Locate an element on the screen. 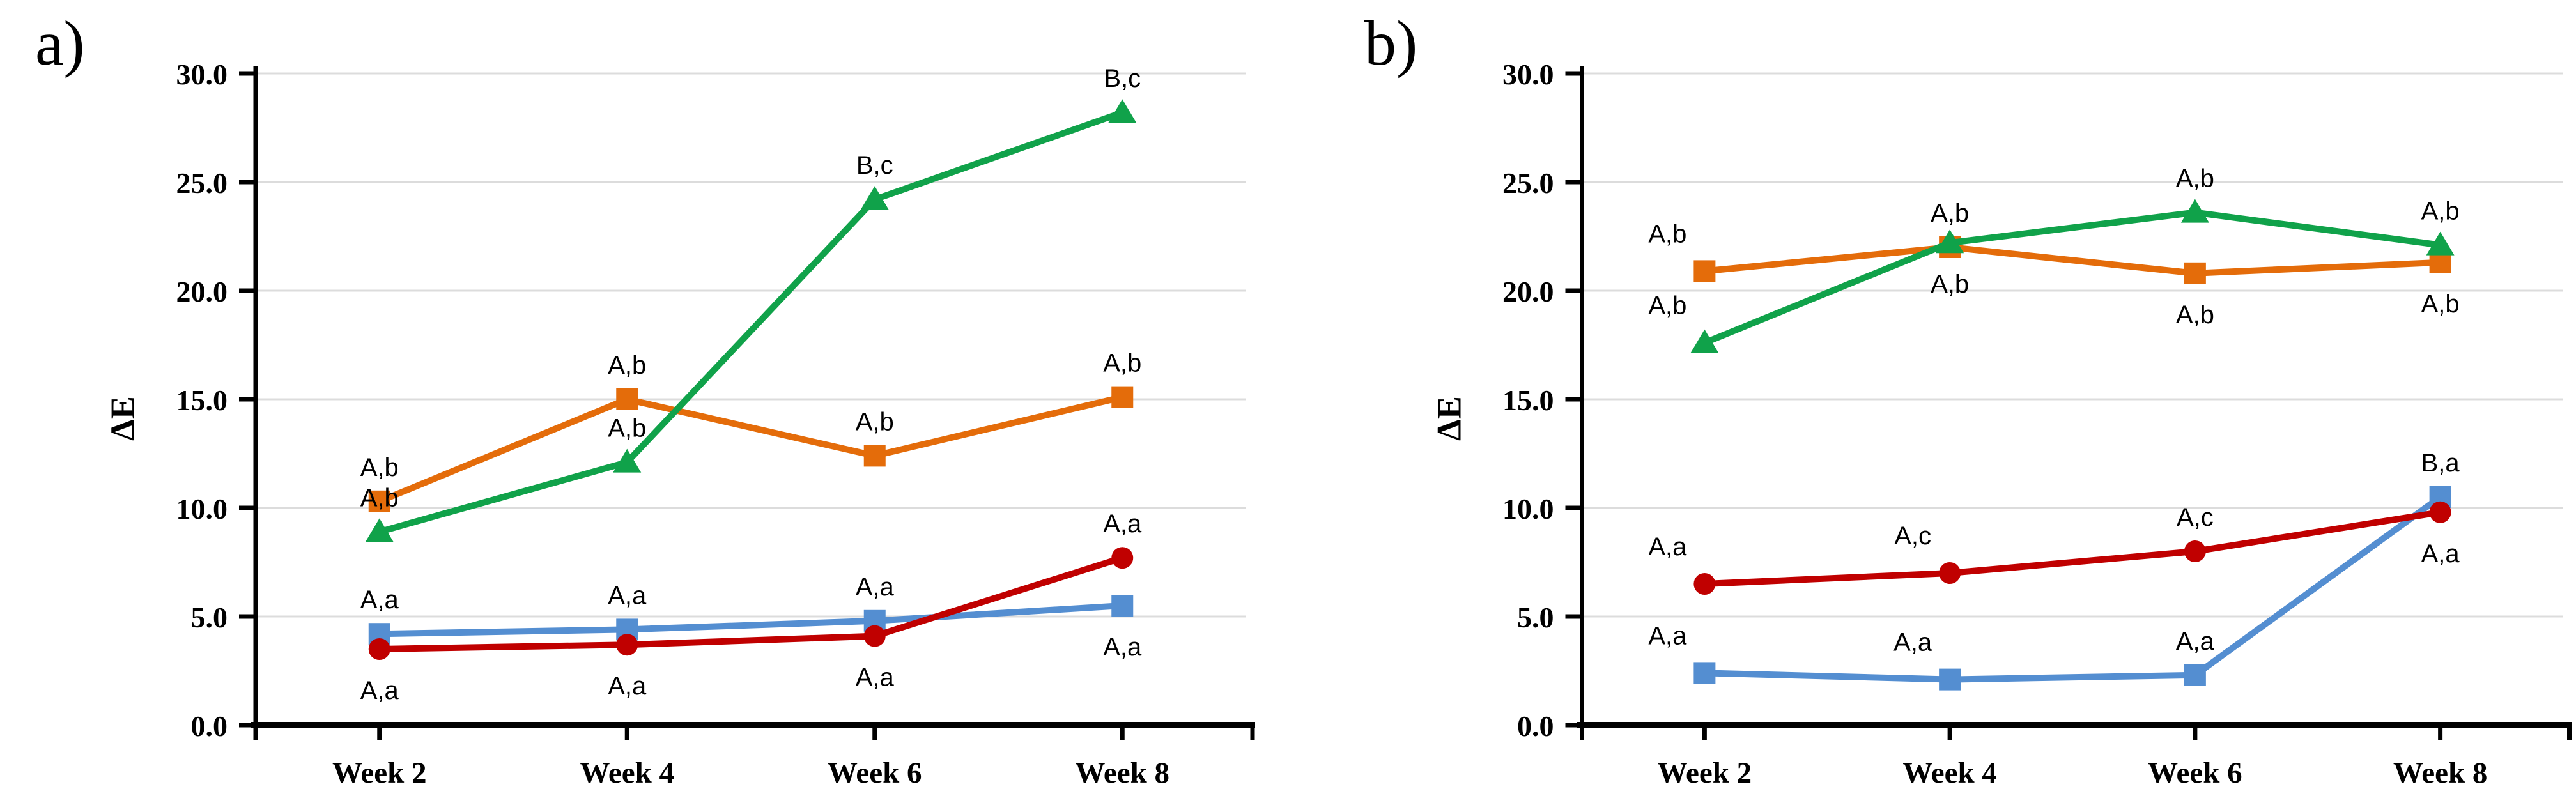 Image resolution: width=2576 pixels, height=812 pixels. panel-b-label: b) is located at coordinates (1391, 44).